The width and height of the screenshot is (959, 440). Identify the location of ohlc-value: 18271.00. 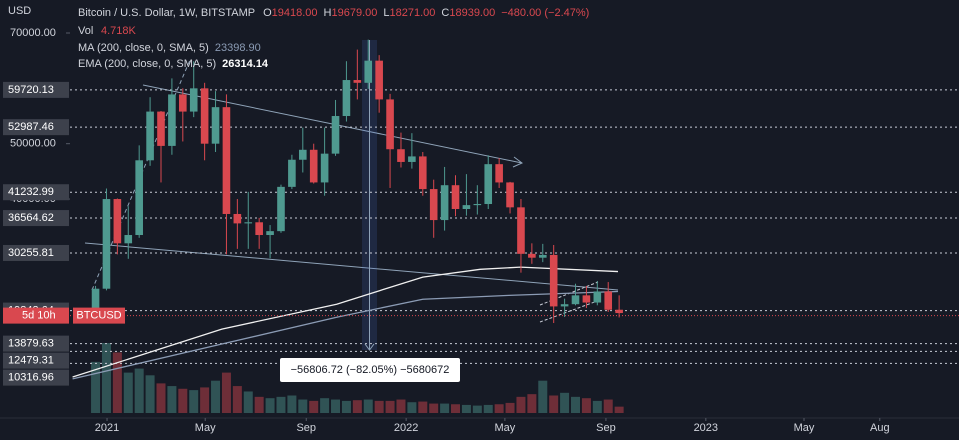
(413, 13).